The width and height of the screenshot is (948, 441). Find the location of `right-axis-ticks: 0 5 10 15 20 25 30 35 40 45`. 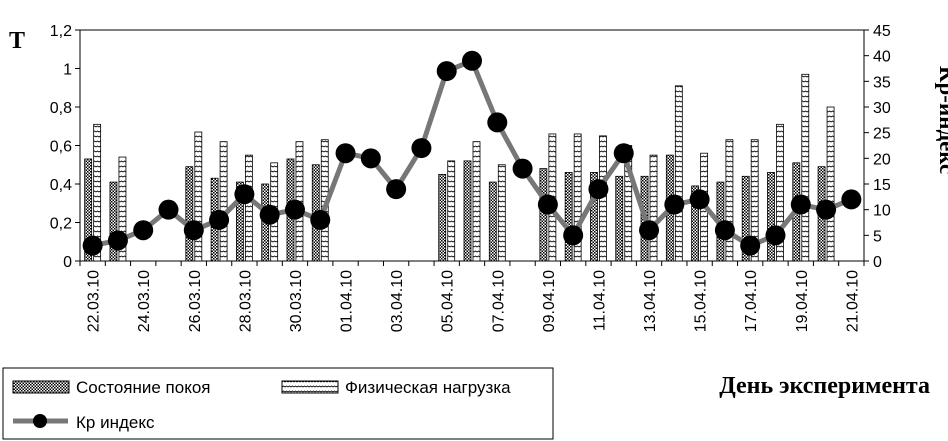

right-axis-ticks: 0 5 10 15 20 25 30 35 40 45 is located at coordinates (877, 147).